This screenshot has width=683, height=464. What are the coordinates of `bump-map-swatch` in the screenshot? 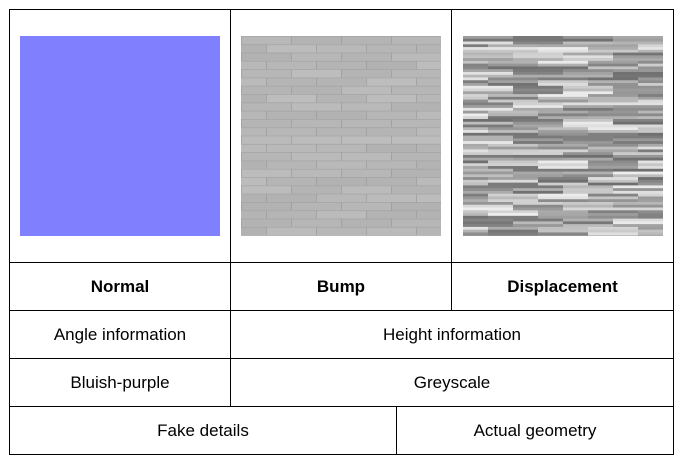 It's located at (341, 136).